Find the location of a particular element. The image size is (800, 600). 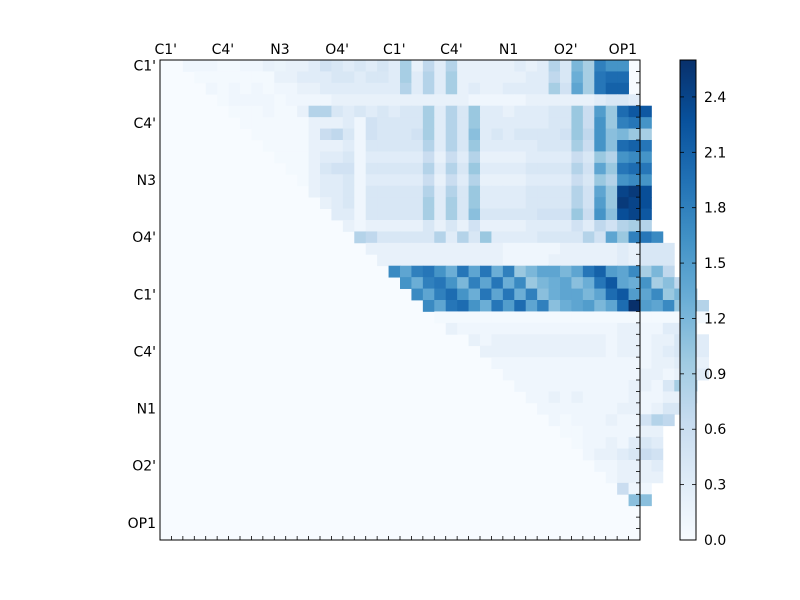

y-tick-label: C4' is located at coordinates (144, 124).